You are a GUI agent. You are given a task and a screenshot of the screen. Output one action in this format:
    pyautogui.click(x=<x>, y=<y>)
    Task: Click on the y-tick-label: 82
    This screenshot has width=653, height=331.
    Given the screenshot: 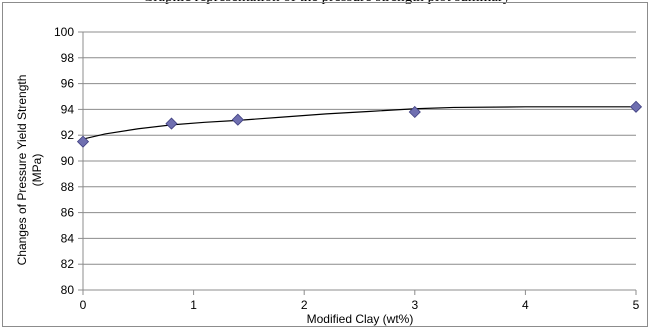 What is the action you would take?
    pyautogui.click(x=68, y=264)
    